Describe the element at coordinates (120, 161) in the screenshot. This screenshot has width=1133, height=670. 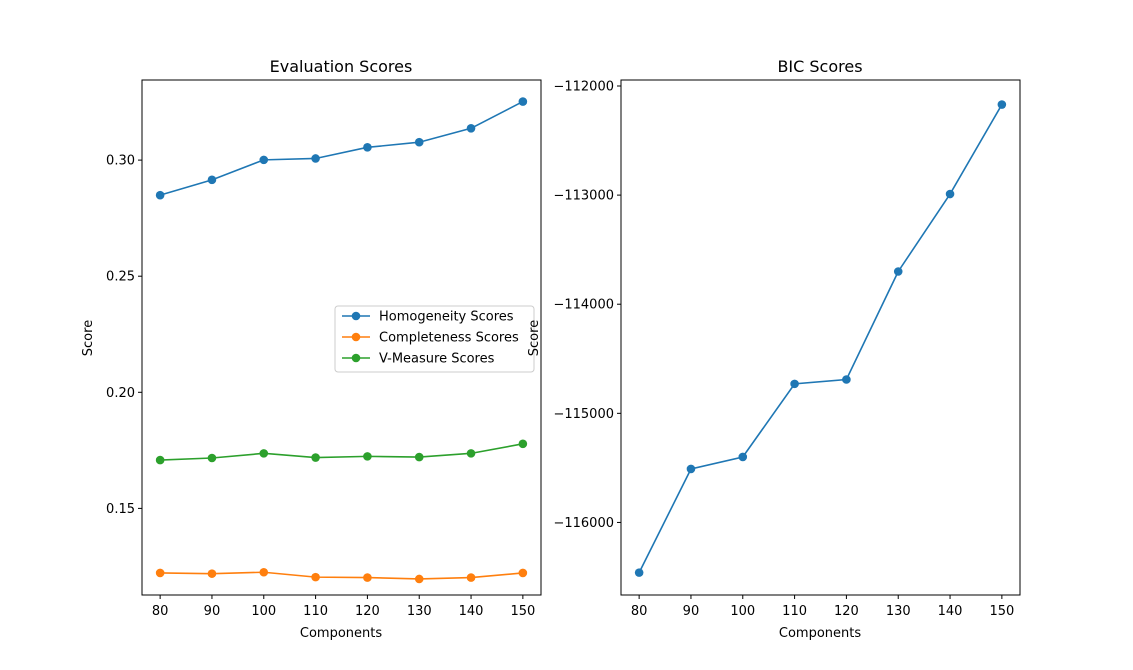
I see `y-tick-label: 0.30` at that location.